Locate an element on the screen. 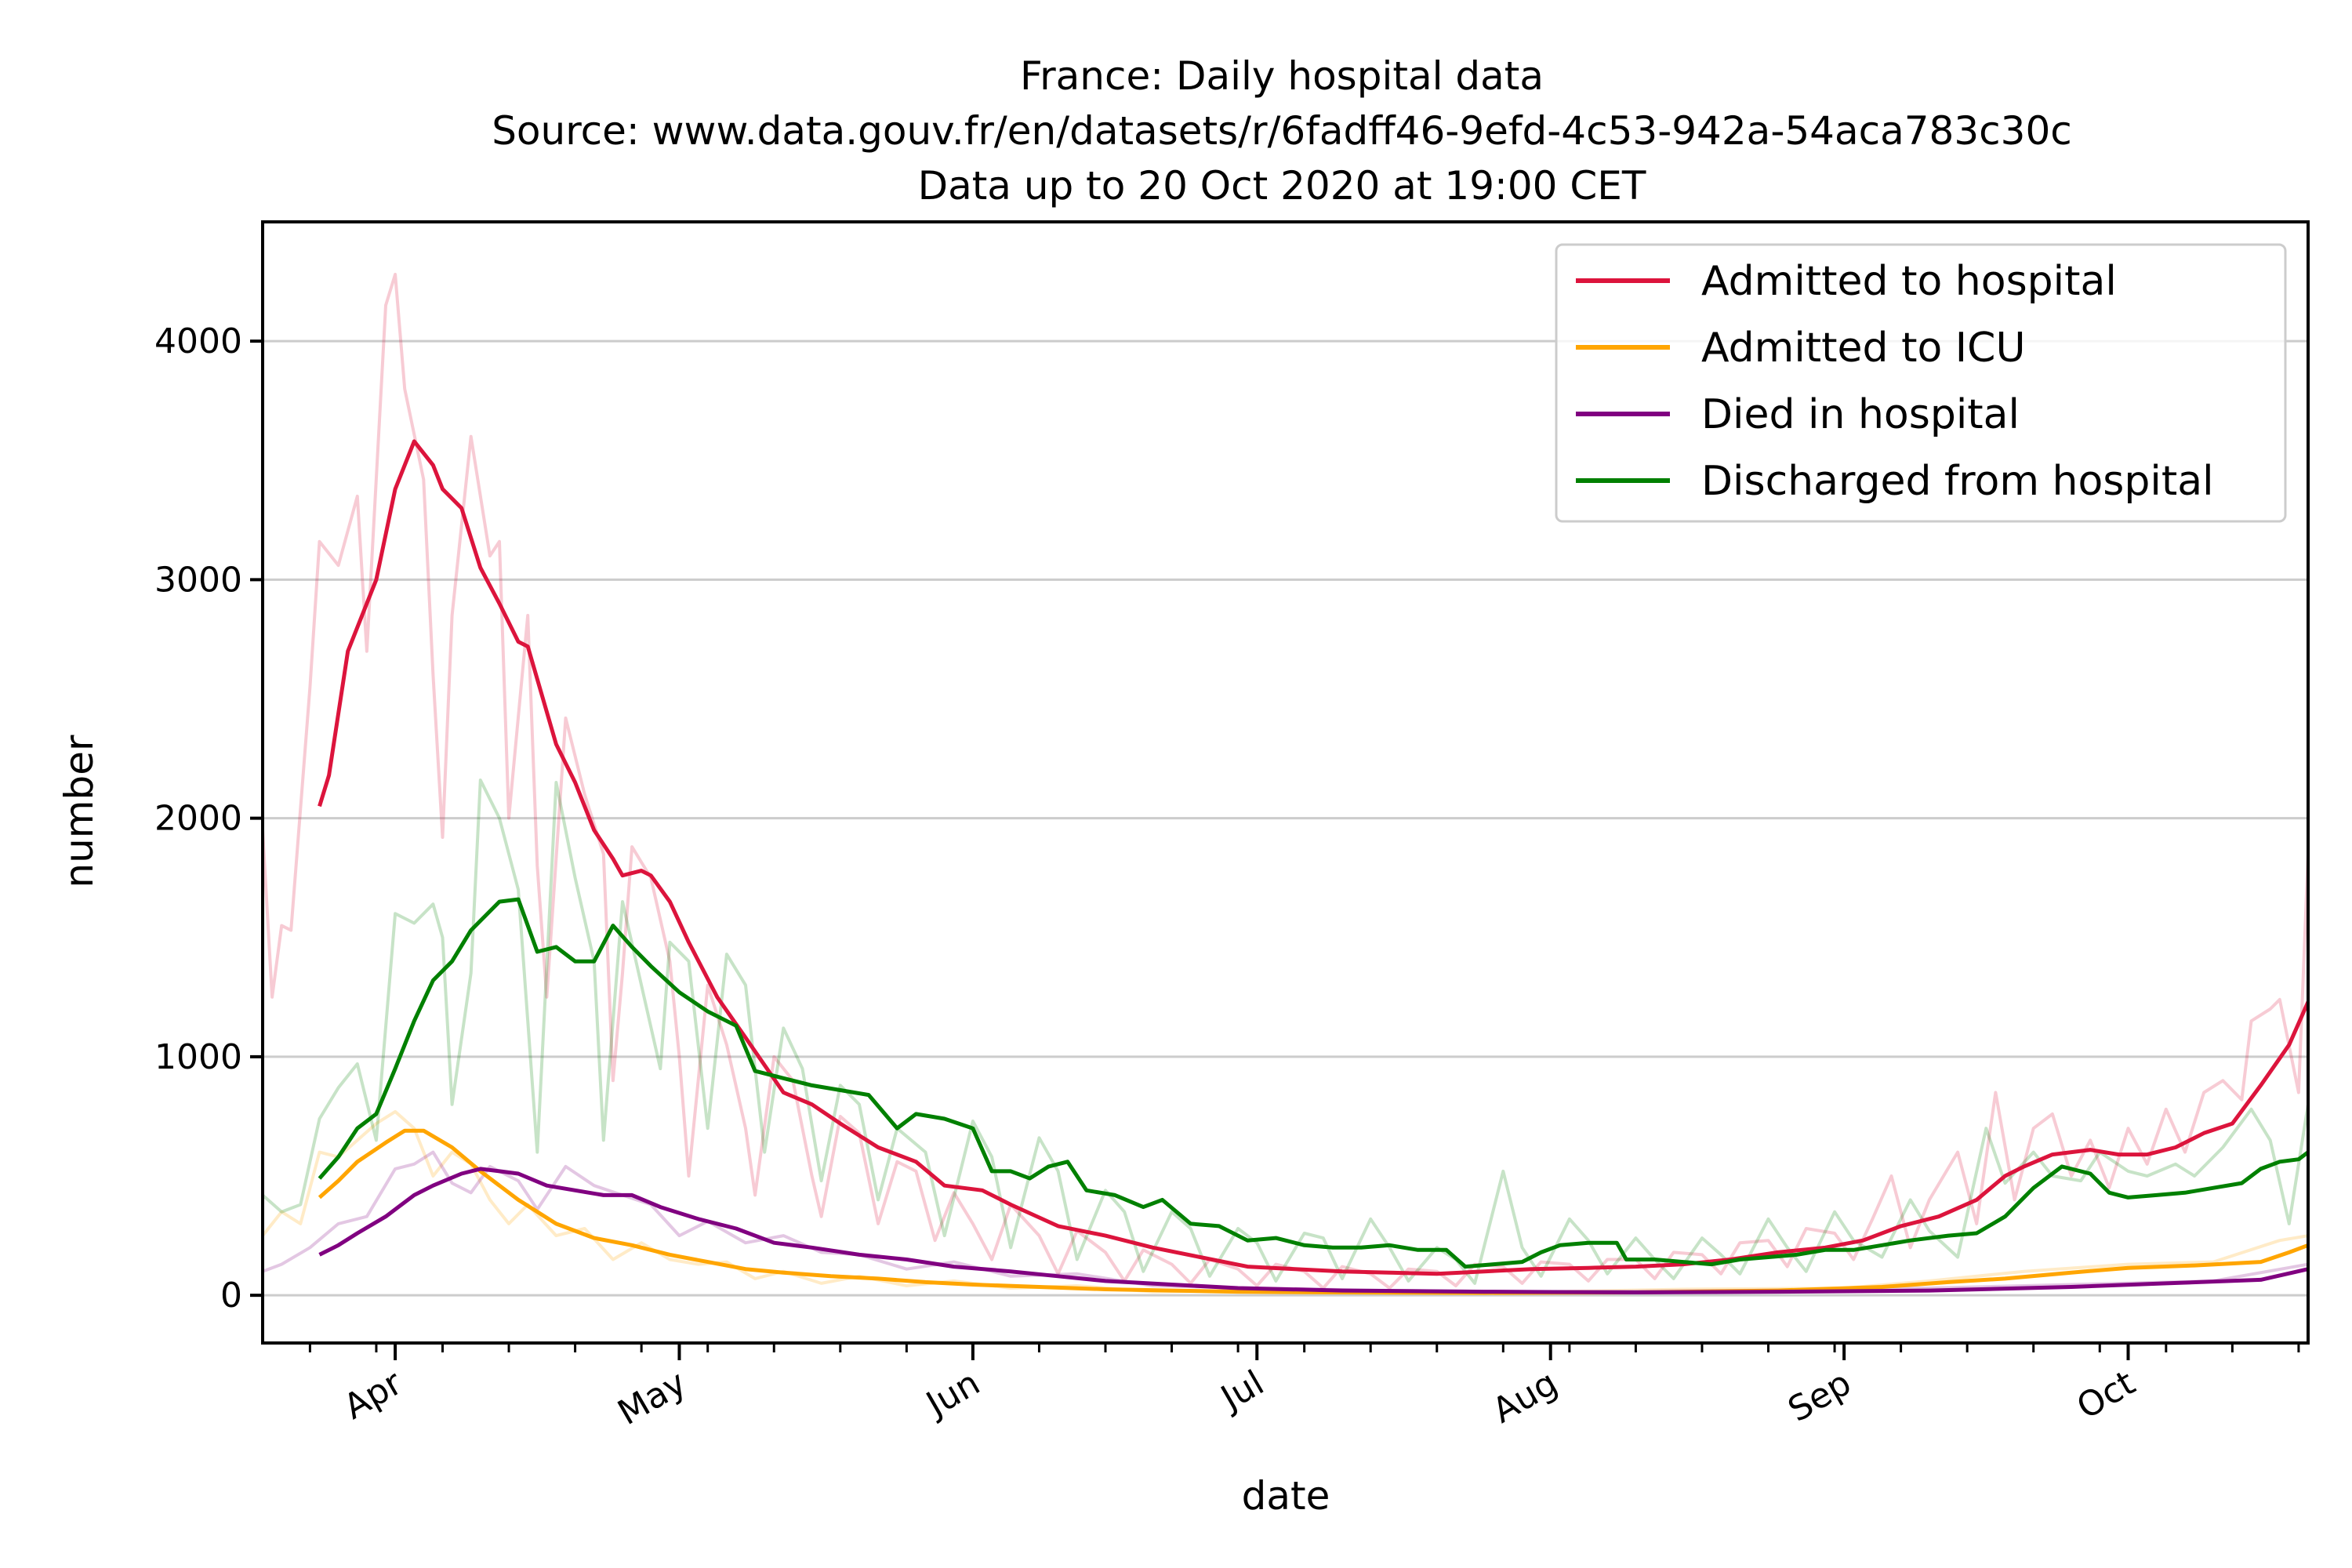  legend-label-died-in-hospital: Died in hospital is located at coordinates (1860, 414).